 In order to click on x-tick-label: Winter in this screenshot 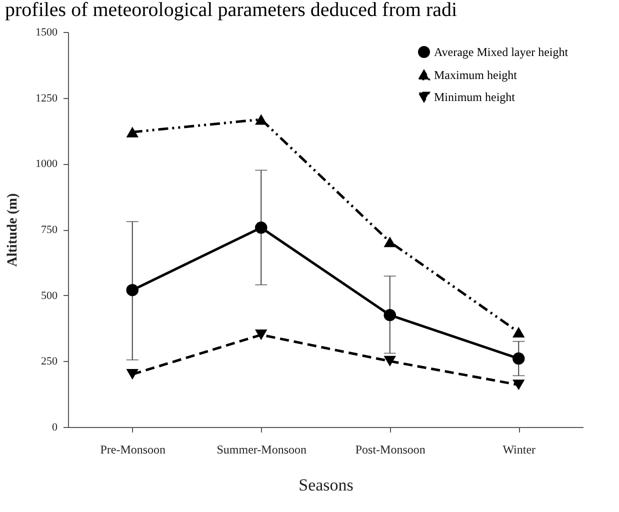, I will do `click(519, 449)`.